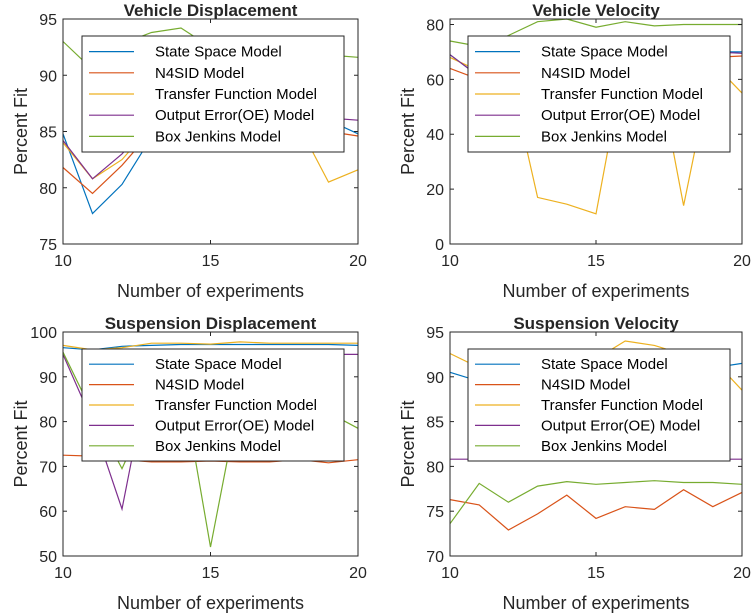 The image size is (755, 615). I want to click on chart-title: Vehicle Velocity, so click(596, 10).